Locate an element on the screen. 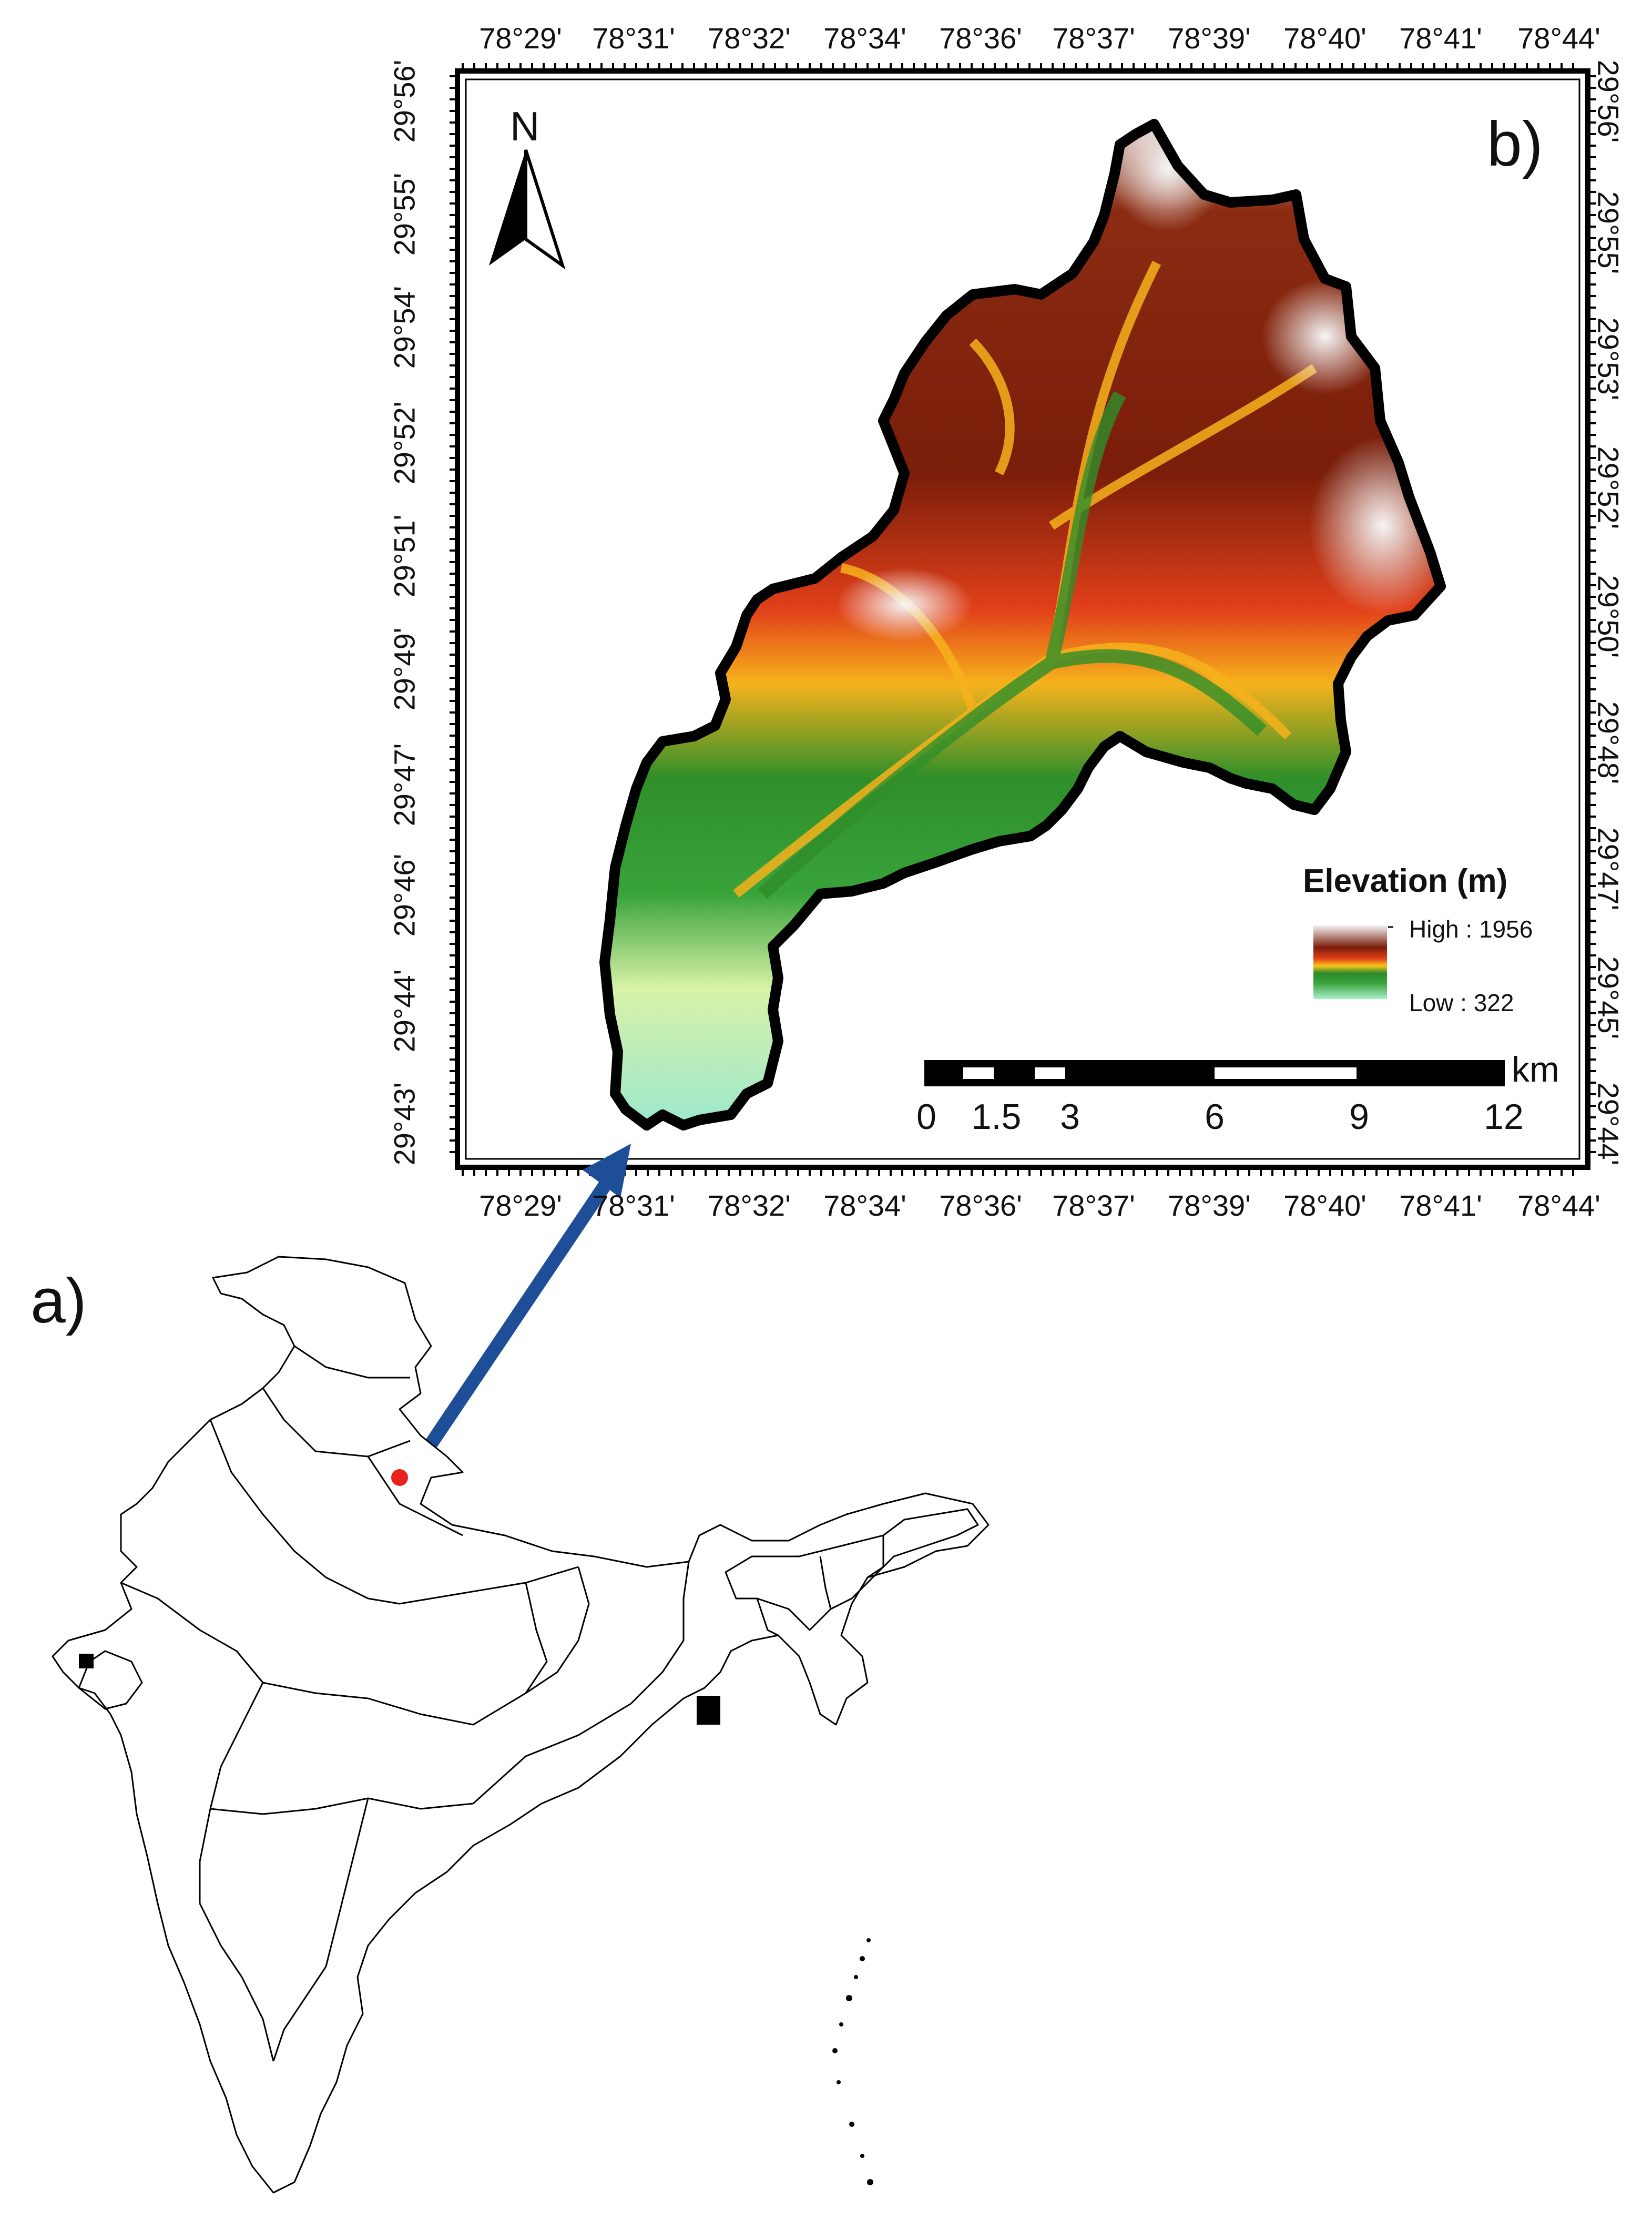 This screenshot has width=1652, height=2220. north-arrow-icon is located at coordinates (527, 209).